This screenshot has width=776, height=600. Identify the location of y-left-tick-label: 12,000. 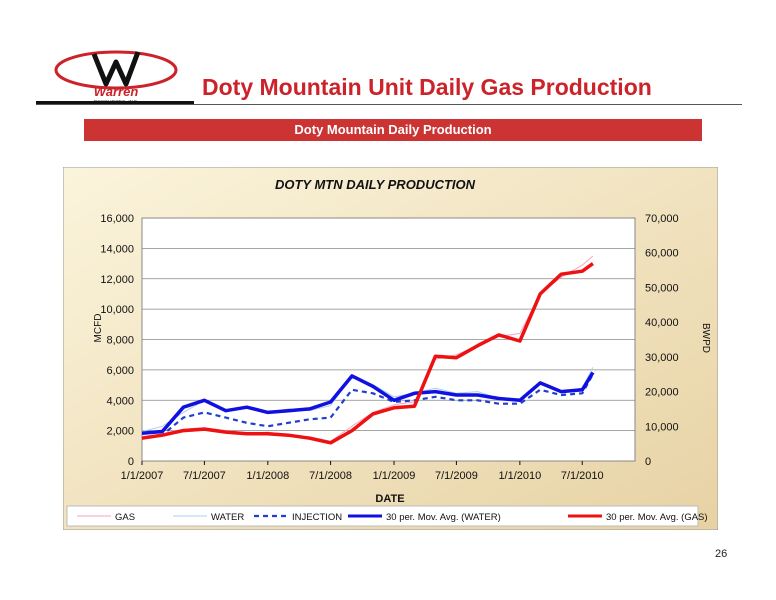
(117, 280).